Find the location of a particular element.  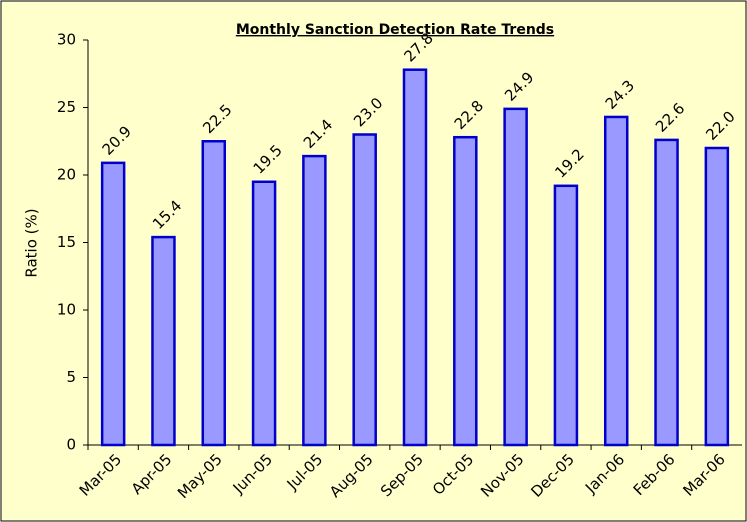

y-tick-label: 0 is located at coordinates (71, 445).